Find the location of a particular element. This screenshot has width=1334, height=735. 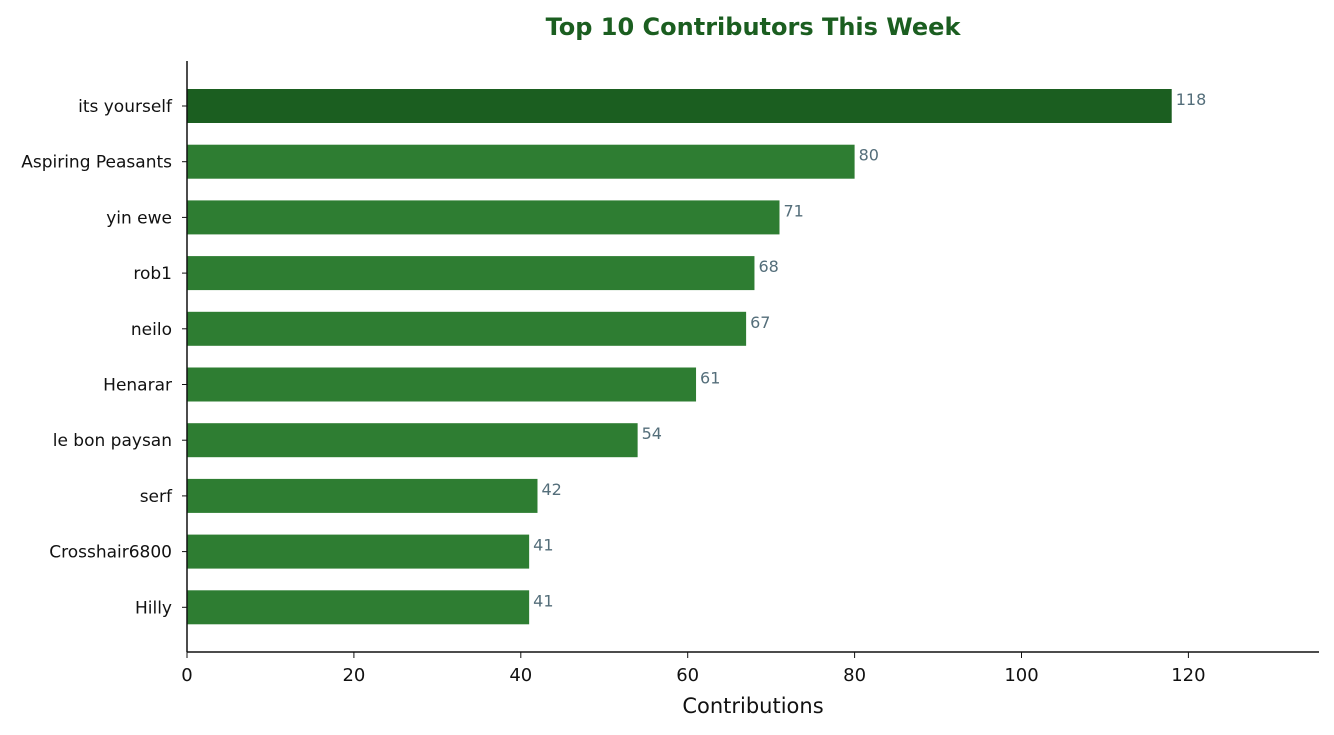

data-label: 118 is located at coordinates (1191, 99).